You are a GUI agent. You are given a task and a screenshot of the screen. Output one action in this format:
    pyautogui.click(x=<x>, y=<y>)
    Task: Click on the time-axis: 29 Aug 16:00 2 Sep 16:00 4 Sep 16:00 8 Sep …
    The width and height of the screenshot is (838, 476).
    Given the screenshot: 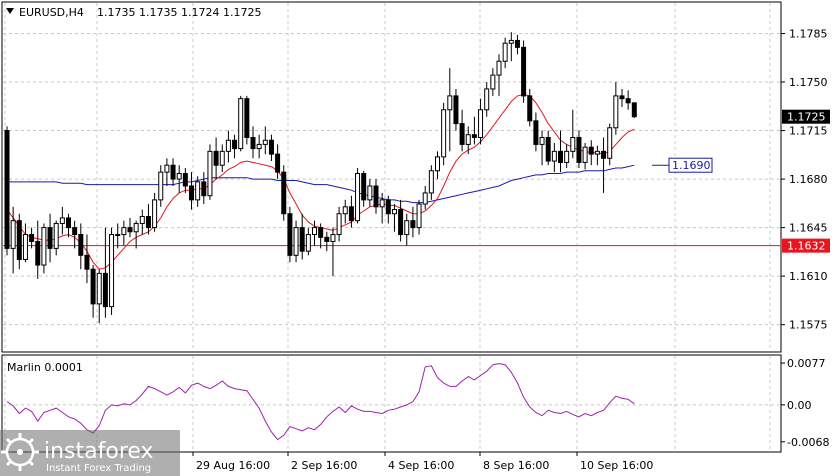 What is the action you would take?
    pyautogui.click(x=422, y=462)
    